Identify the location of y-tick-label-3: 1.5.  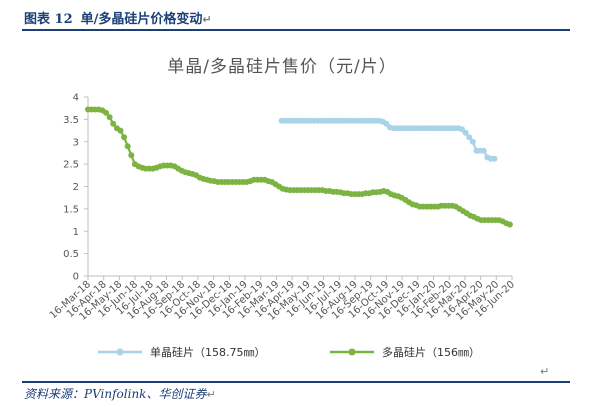
(71, 209).